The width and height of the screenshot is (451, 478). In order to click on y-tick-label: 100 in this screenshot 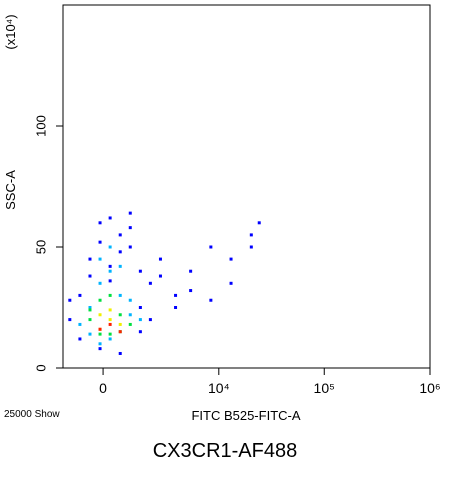, I will do `click(40, 126)`.